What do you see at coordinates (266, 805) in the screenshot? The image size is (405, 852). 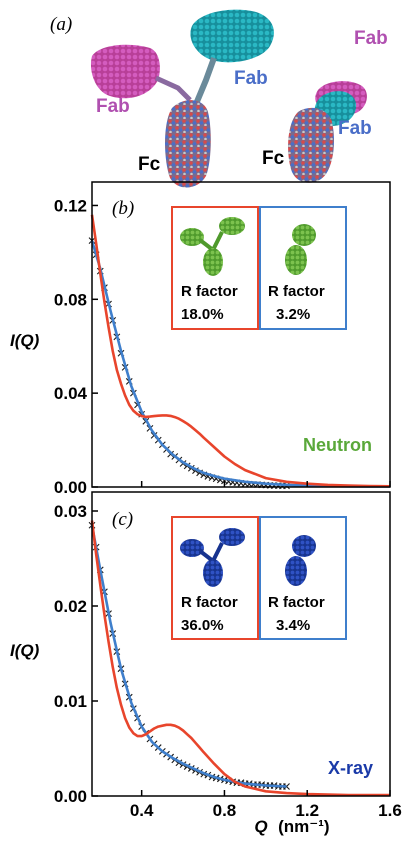 I see `xray-x-ticks: 0.4 0.8 1.2 1.6` at bounding box center [266, 805].